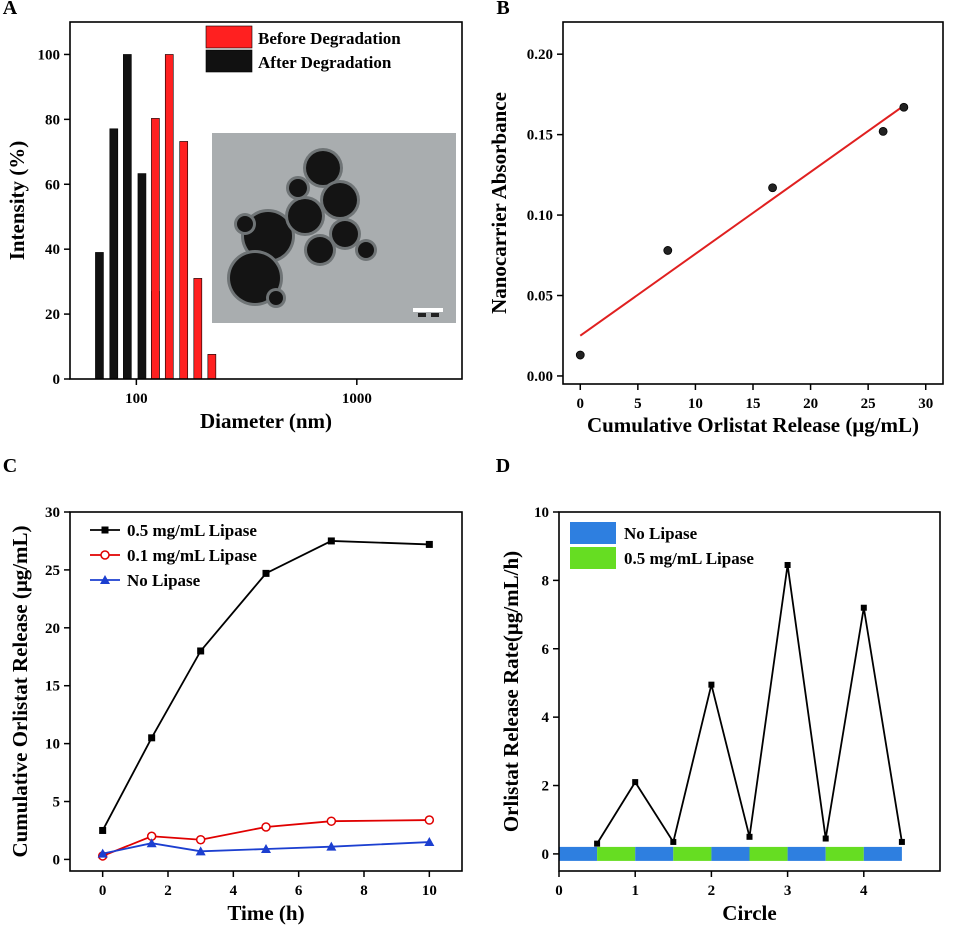 The image size is (956, 932). I want to click on legend-swatch-after, so click(229, 61).